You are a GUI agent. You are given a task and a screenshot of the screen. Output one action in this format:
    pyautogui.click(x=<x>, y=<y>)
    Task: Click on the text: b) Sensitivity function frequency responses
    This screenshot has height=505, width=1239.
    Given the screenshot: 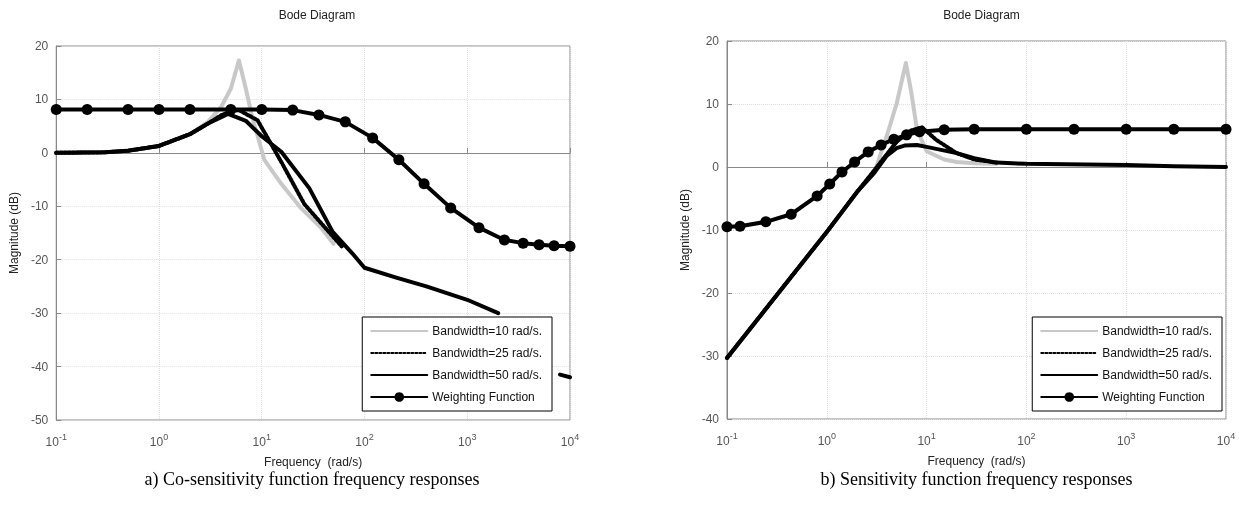 What is the action you would take?
    pyautogui.click(x=976, y=479)
    